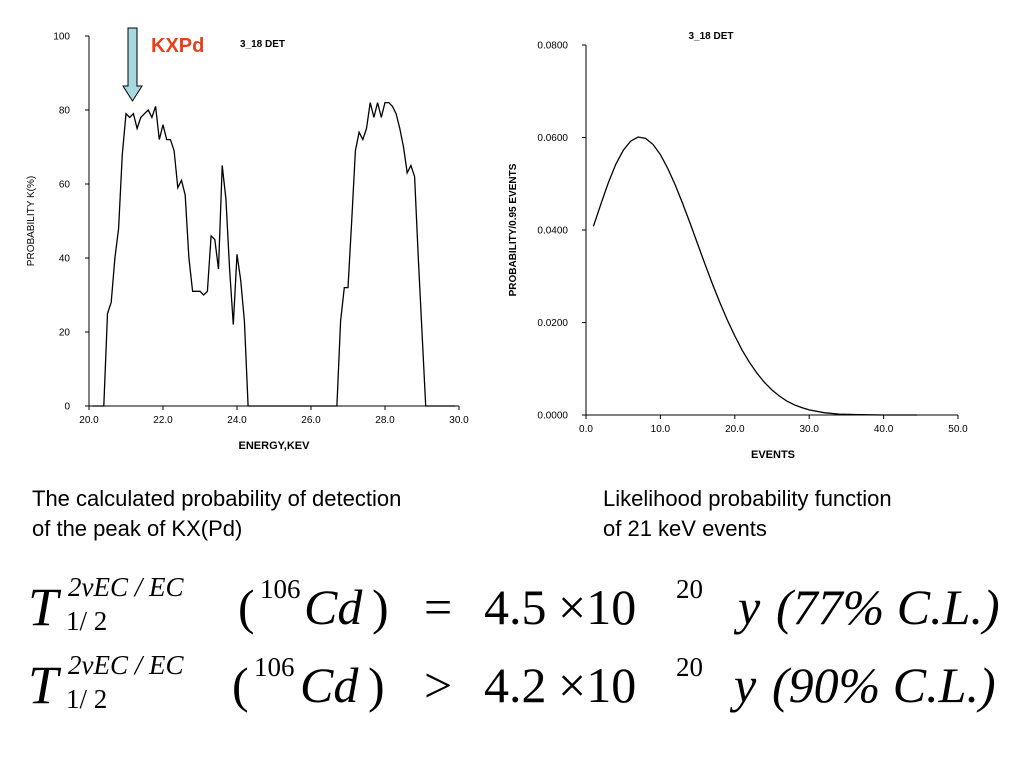 The image size is (1024, 768). Describe the element at coordinates (240, 685) in the screenshot. I see `eq2-lparen: (` at that location.